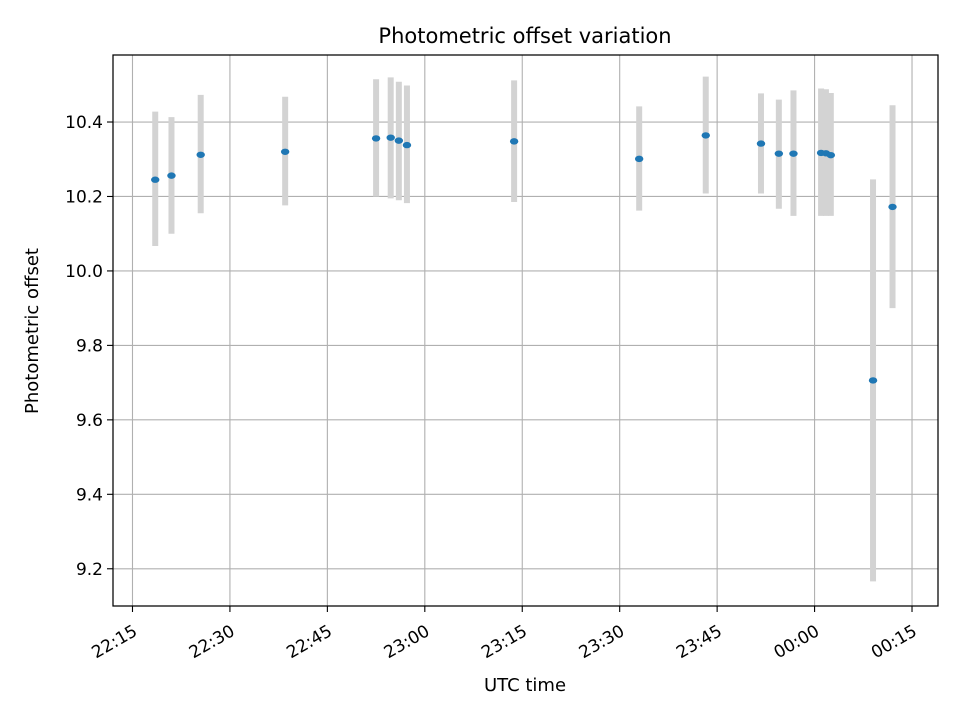 This screenshot has height=720, width=960. What do you see at coordinates (89, 570) in the screenshot?
I see `y-tick-label: 9.2` at bounding box center [89, 570].